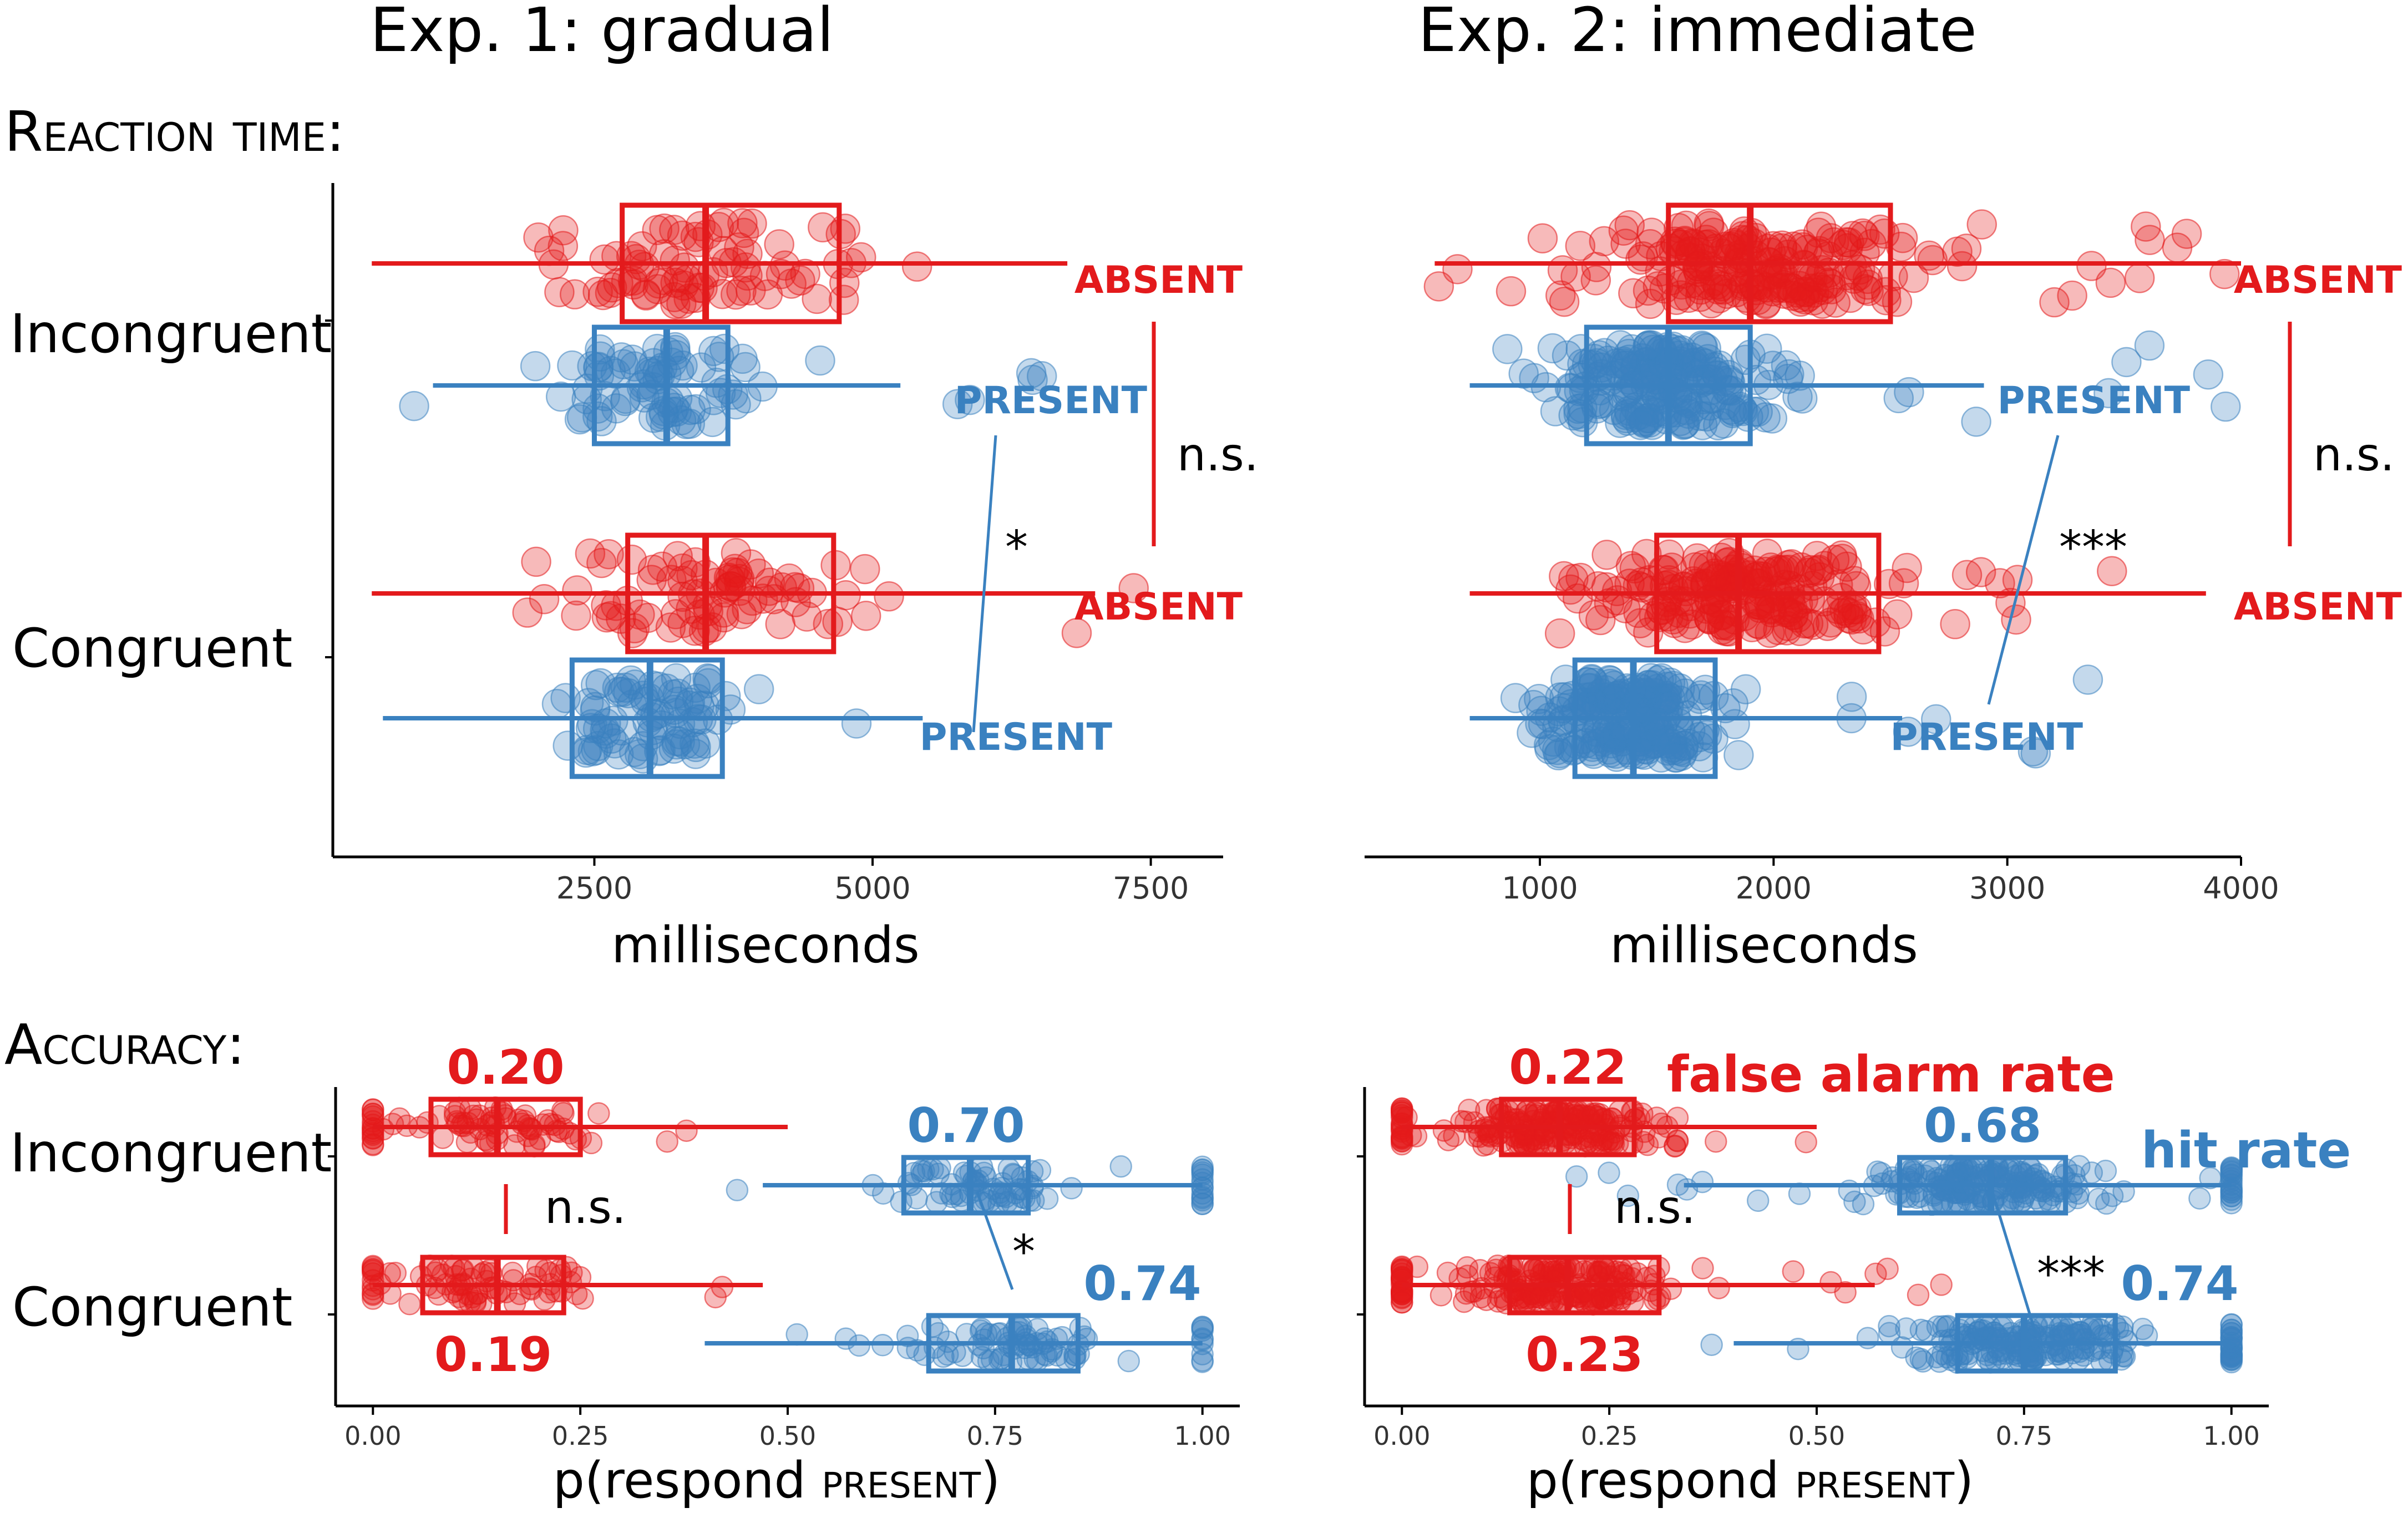 Image resolution: width=2408 pixels, height=1513 pixels. What do you see at coordinates (1017, 547) in the screenshot?
I see `rt-exp1-present-star: *` at bounding box center [1017, 547].